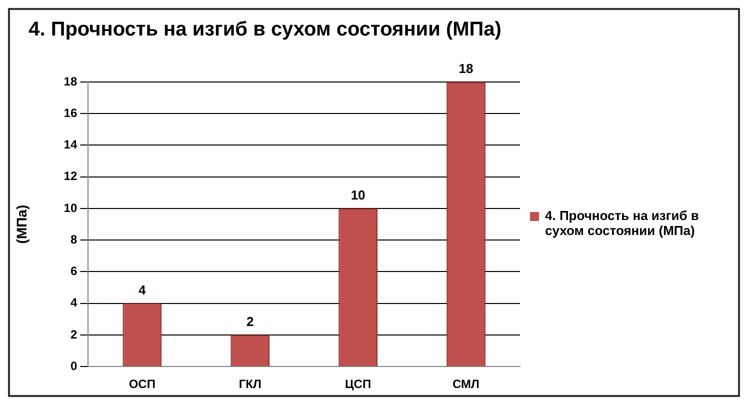 The image size is (750, 407). I want to click on y-axis-title: (МПа), so click(21, 224).